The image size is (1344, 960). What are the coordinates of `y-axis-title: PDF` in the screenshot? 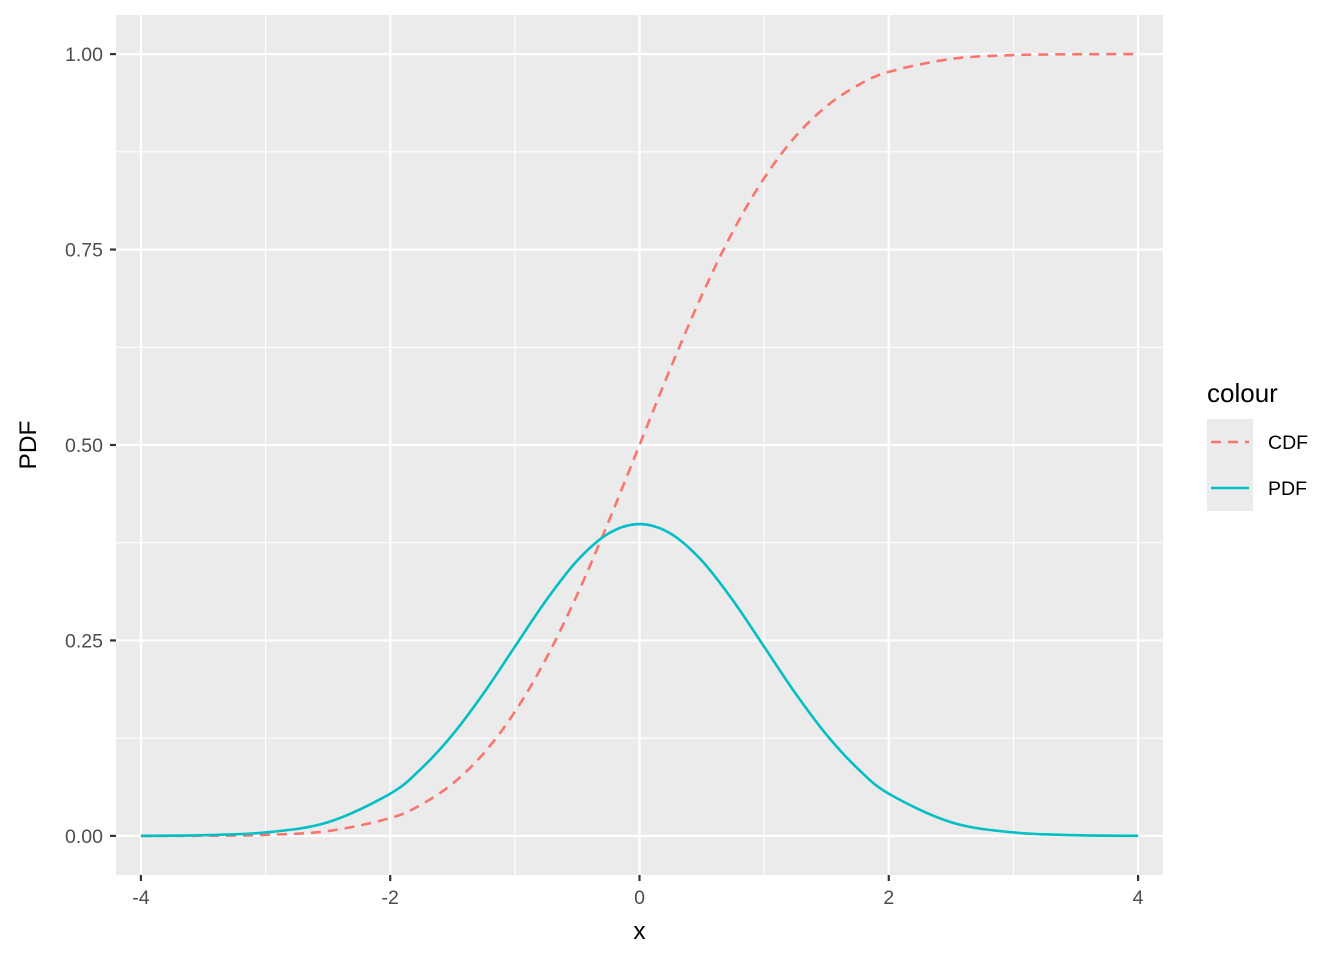 It's located at (28, 445).